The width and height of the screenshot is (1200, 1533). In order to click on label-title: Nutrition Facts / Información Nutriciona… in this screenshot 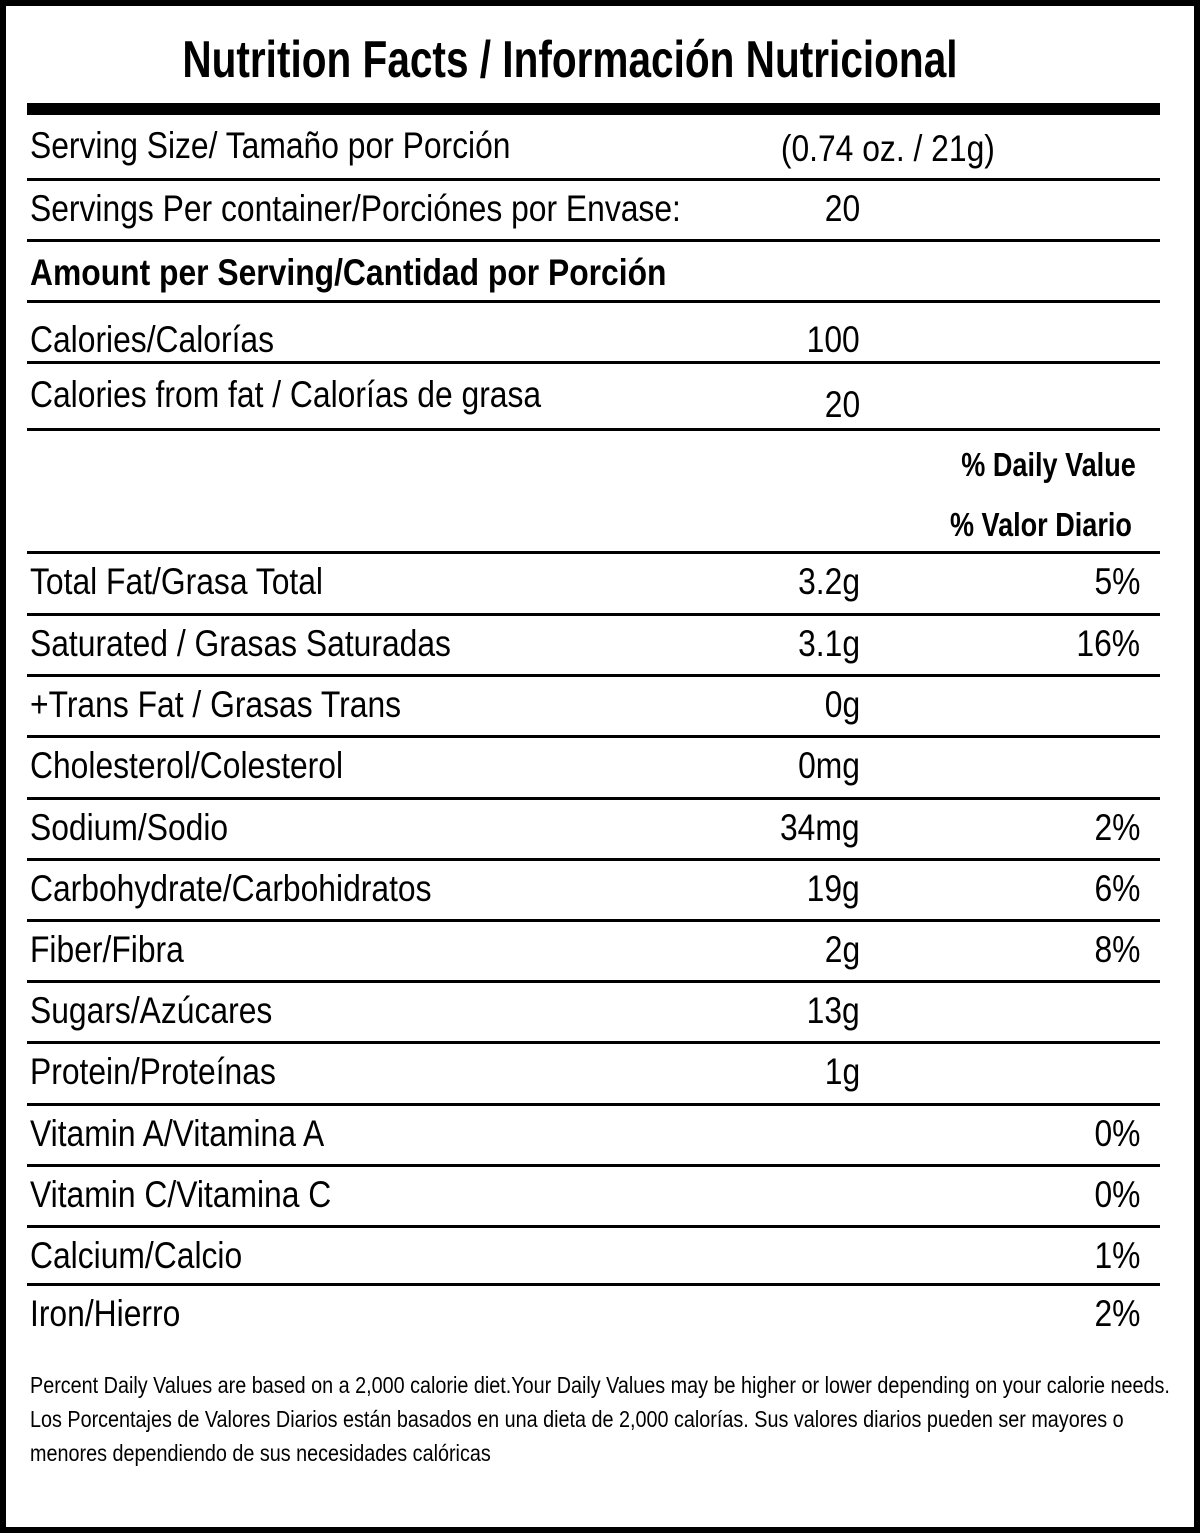, I will do `click(570, 60)`.